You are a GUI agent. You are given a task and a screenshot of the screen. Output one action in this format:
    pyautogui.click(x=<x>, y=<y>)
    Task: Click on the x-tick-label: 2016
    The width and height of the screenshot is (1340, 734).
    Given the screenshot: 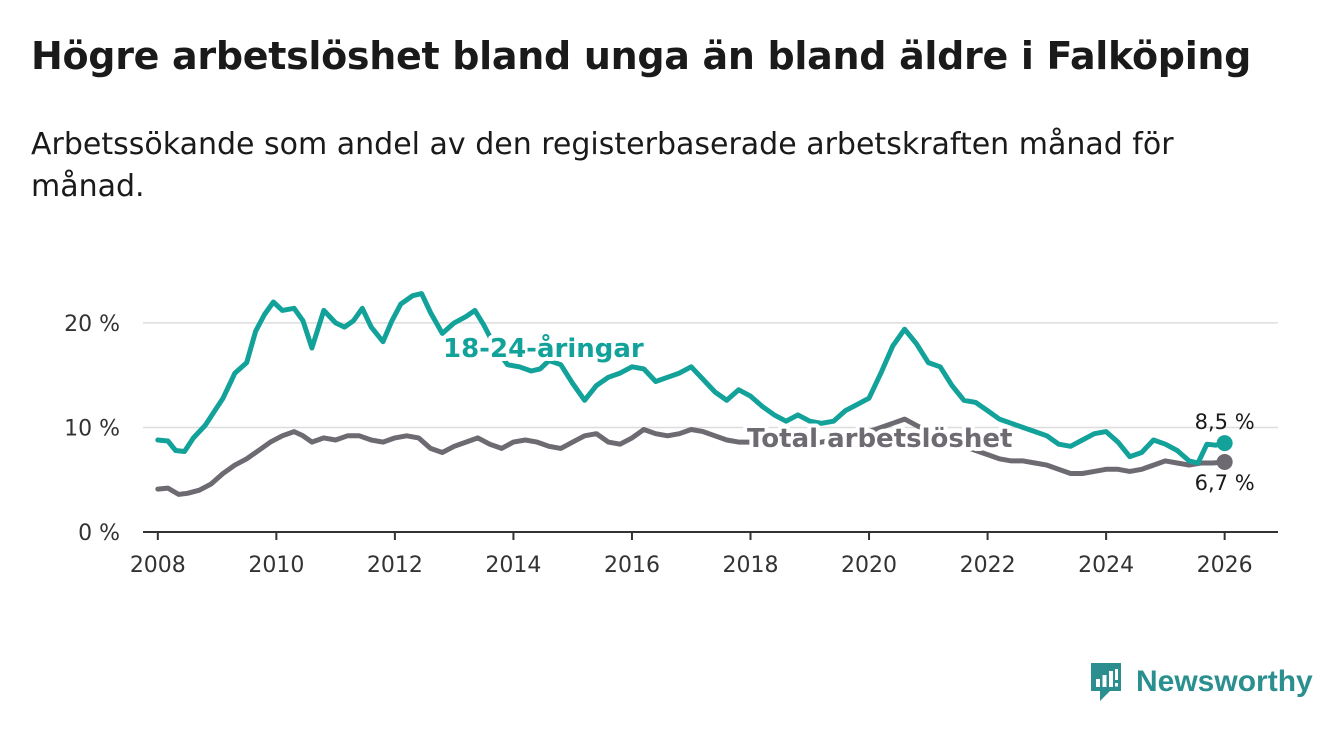 What is the action you would take?
    pyautogui.click(x=632, y=565)
    